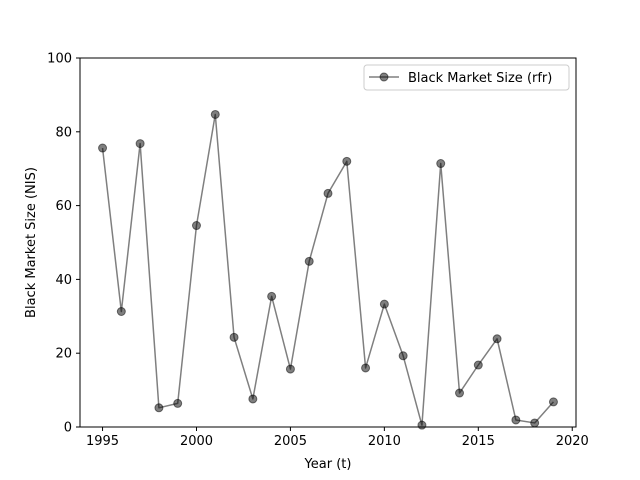 The width and height of the screenshot is (640, 480). I want to click on y-axis-label: Black Market Size (NIS), so click(31, 242).